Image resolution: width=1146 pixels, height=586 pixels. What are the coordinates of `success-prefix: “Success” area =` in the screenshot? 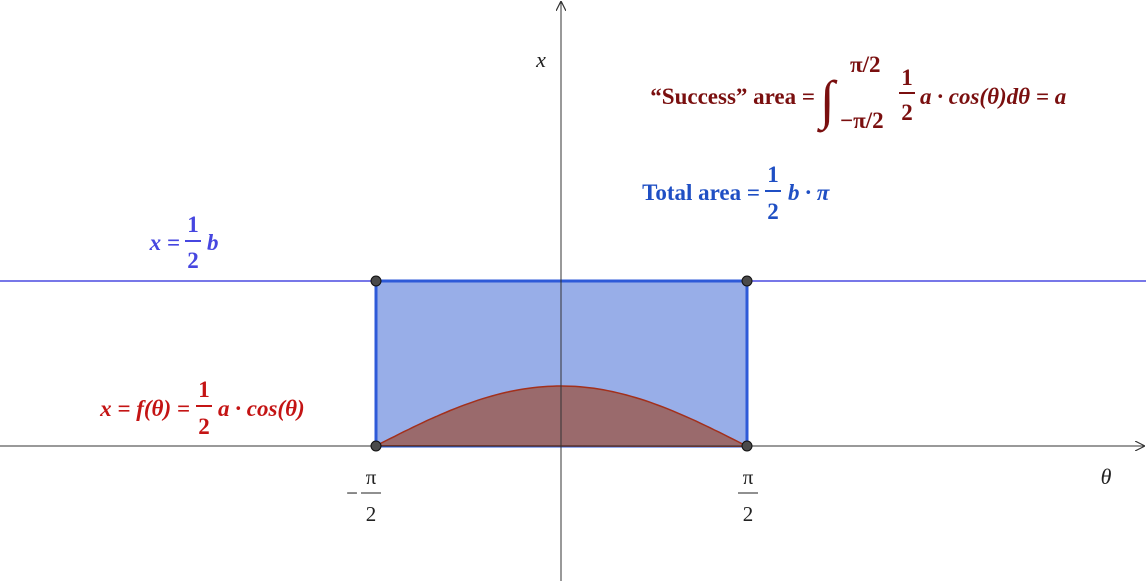 It's located at (732, 96).